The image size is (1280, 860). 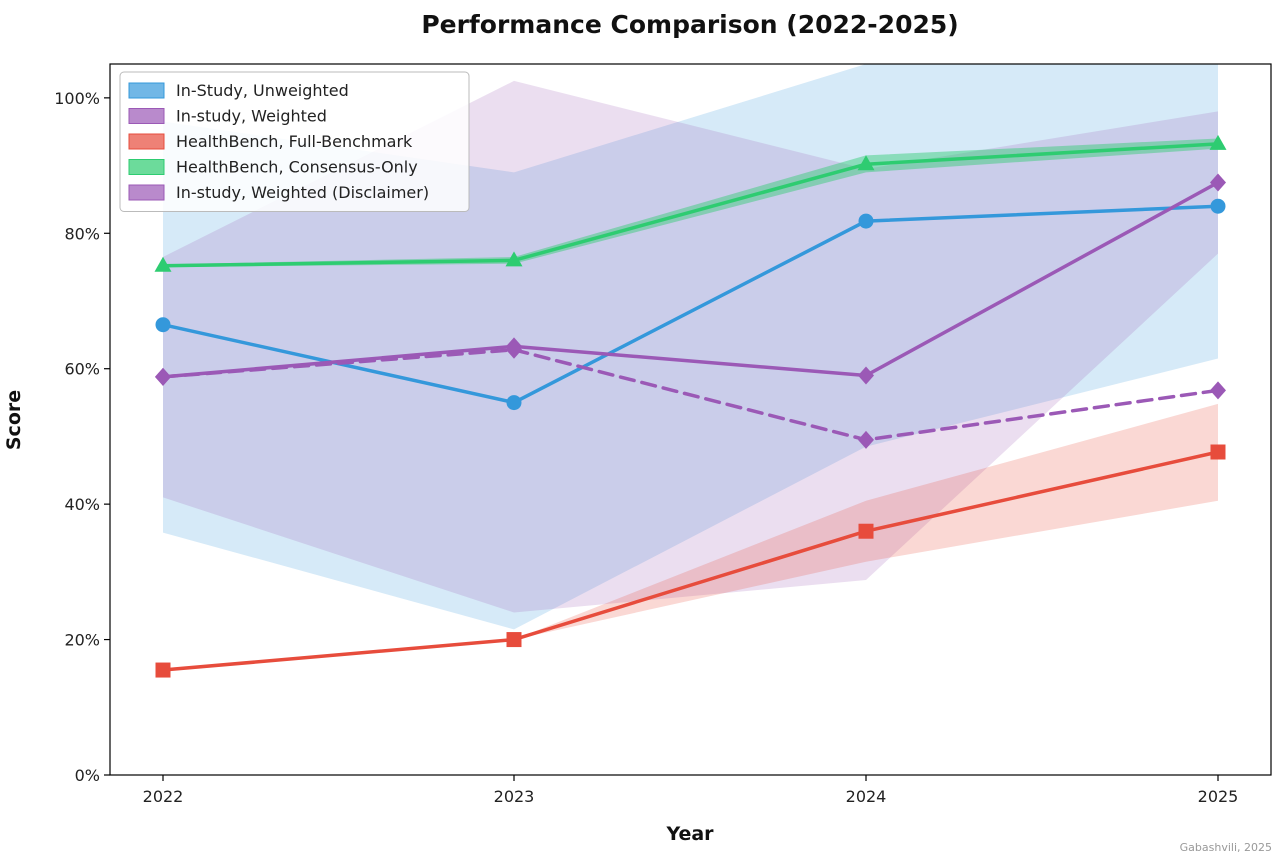 I want to click on y-axis-title: Score, so click(x=14, y=420).